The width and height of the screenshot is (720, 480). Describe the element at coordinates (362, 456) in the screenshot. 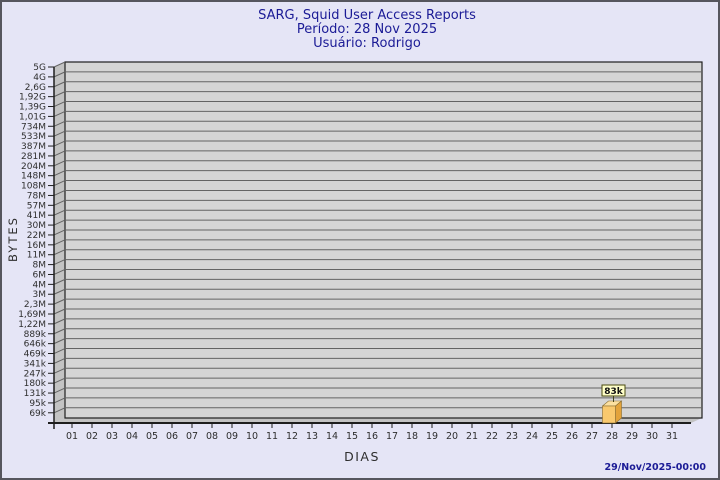

I see `x-axis-title: DIAS` at that location.